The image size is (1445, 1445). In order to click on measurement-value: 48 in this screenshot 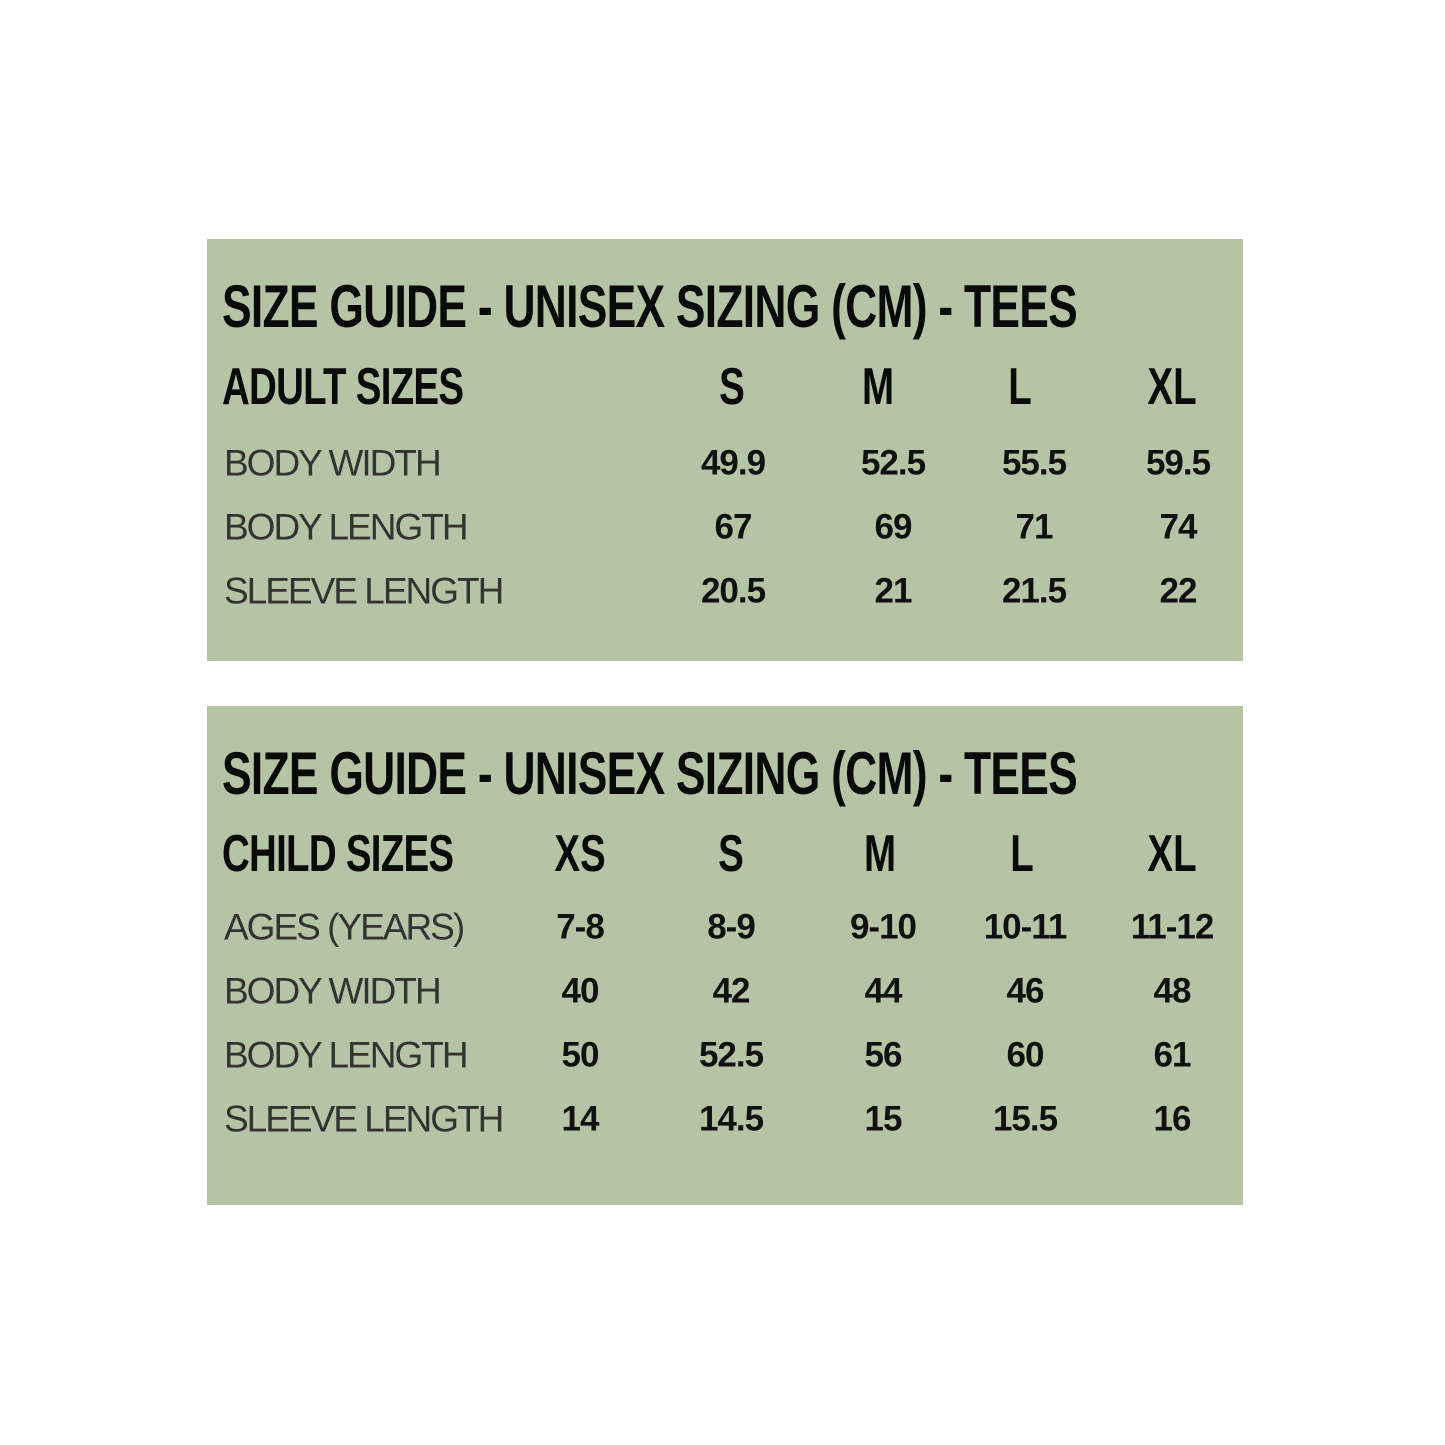, I will do `click(1172, 991)`.